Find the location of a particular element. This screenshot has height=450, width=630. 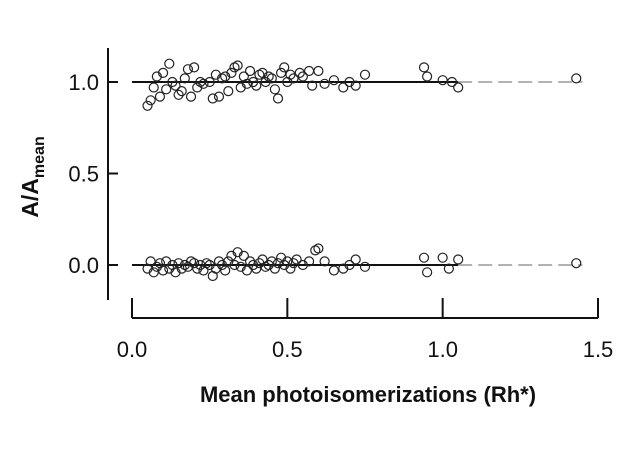

y-tick-label: 0.0 is located at coordinates (83, 265).